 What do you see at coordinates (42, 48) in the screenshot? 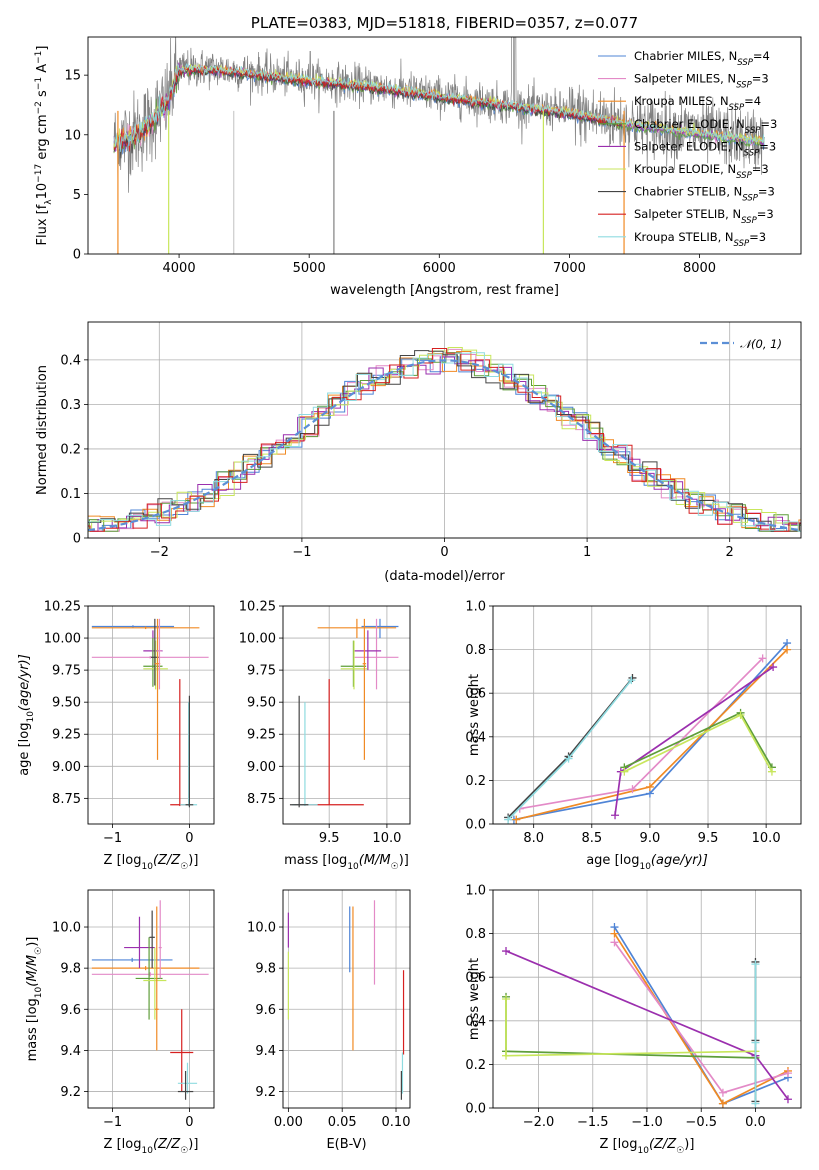
I see `spectrum-ylabel-part: ]` at bounding box center [42, 48].